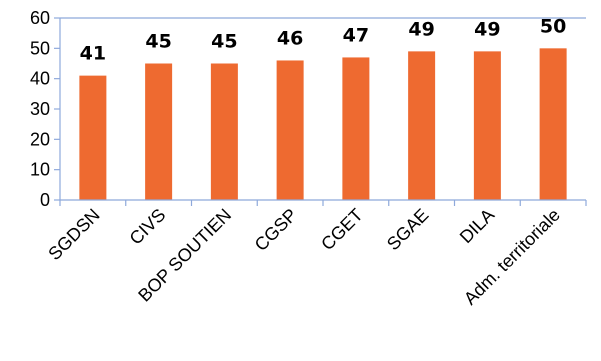  What do you see at coordinates (342, 230) in the screenshot?
I see `x-category-label: CGET` at bounding box center [342, 230].